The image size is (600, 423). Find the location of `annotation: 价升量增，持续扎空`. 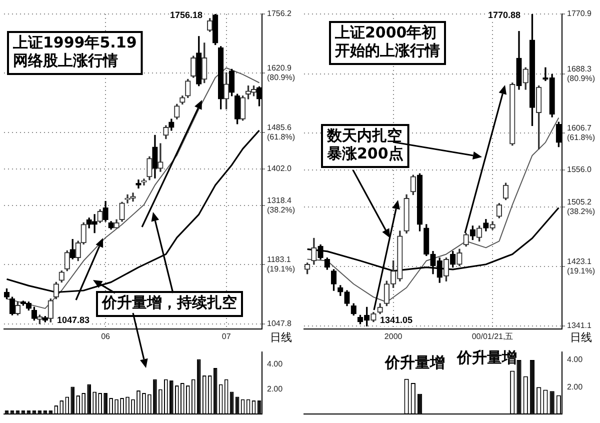

annotation: 价升量增，持续扎空 is located at coordinates (169, 302).